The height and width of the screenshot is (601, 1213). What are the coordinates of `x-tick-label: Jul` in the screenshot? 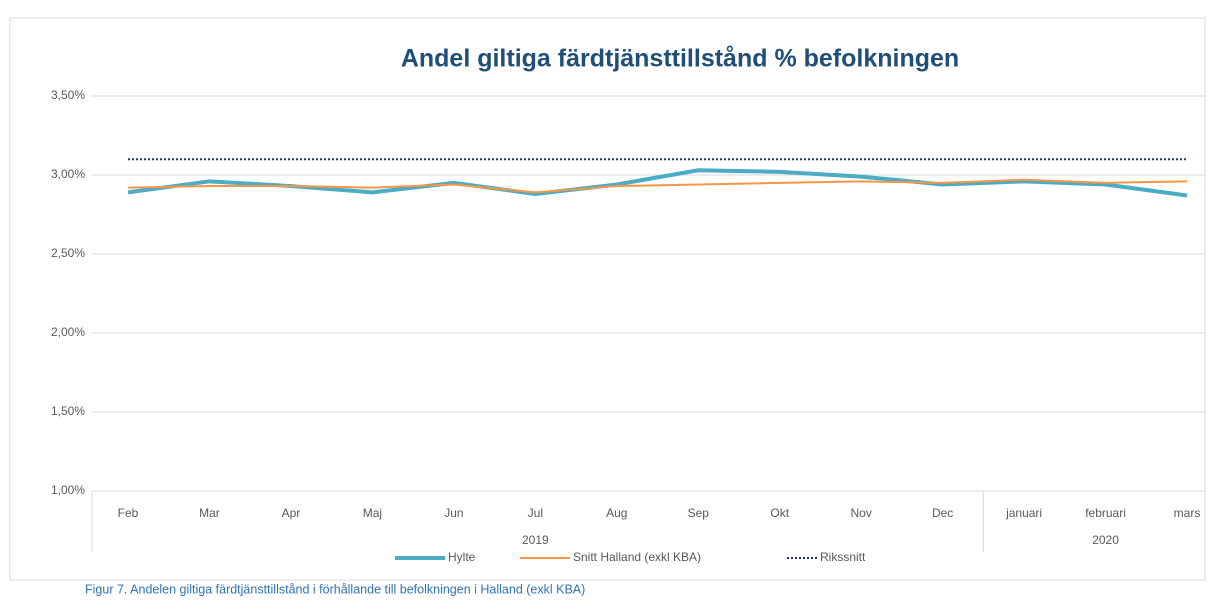 It's located at (535, 513).